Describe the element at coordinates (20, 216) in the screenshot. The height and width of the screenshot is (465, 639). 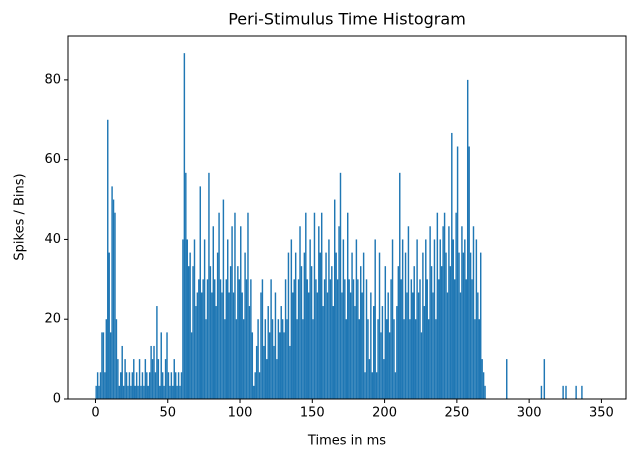
I see `y-axis-label: Spikes / Bins)` at that location.